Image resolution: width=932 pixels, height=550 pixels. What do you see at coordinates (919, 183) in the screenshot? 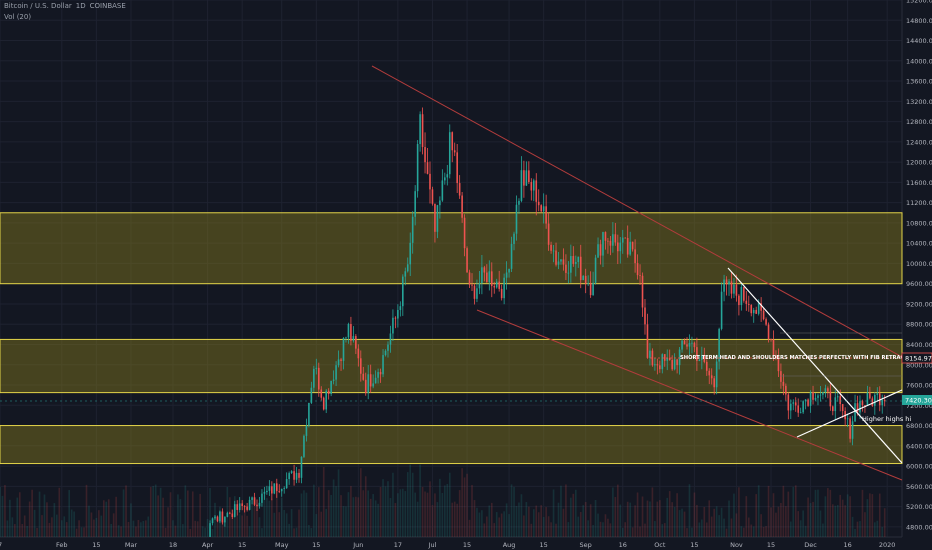
I see `price-axis-label: 11600.00` at bounding box center [919, 183].